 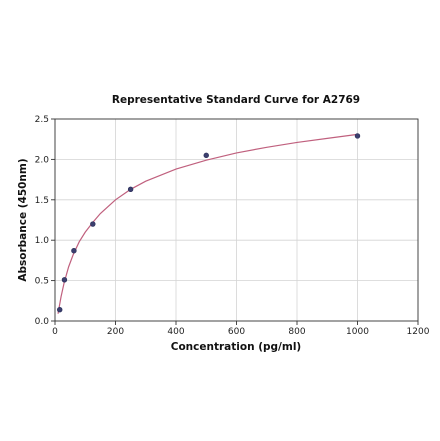 I want to click on x-tick-label: 0, so click(x=55, y=332).